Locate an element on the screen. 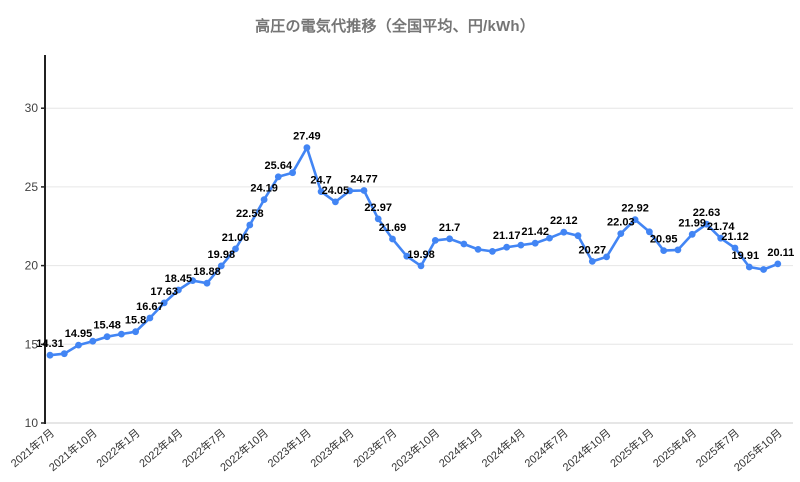  y-axis-tick-label: 10 is located at coordinates (32, 423).